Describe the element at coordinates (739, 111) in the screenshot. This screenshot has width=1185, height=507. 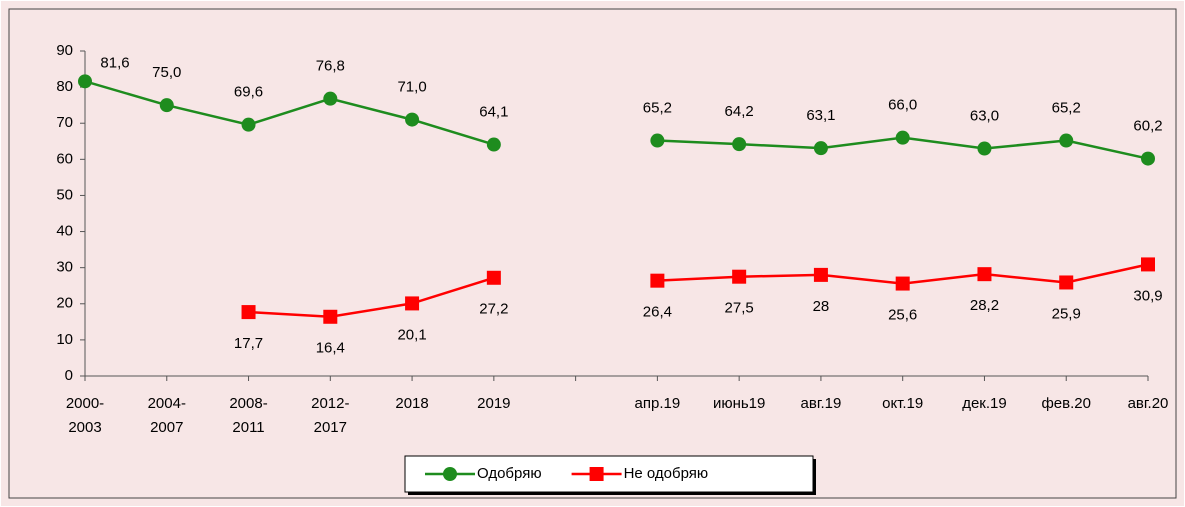
I see `data-label: 64,2` at that location.